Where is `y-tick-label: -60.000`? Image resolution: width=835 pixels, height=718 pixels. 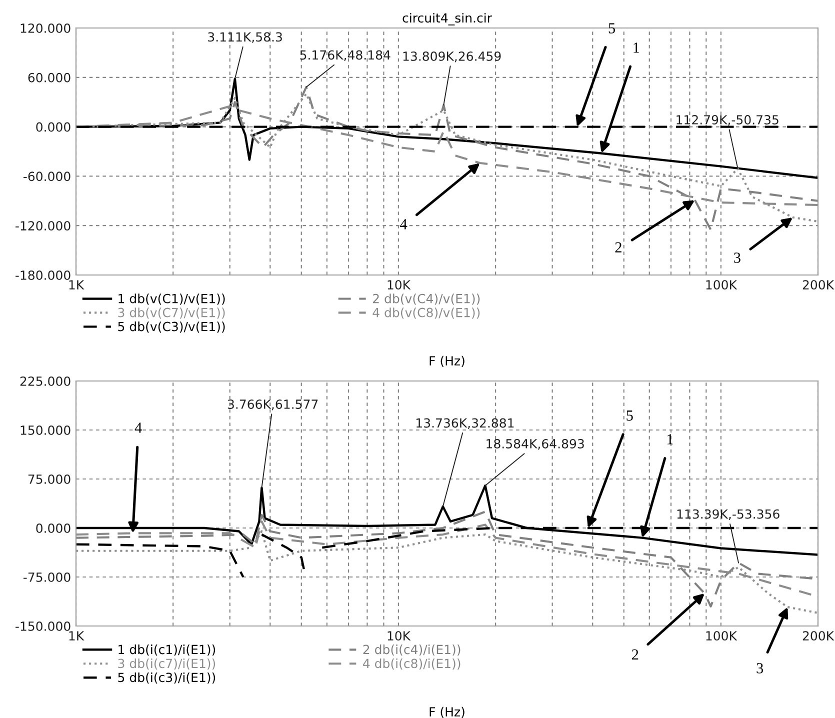
y-tick-label: -60.000 is located at coordinates (47, 177).